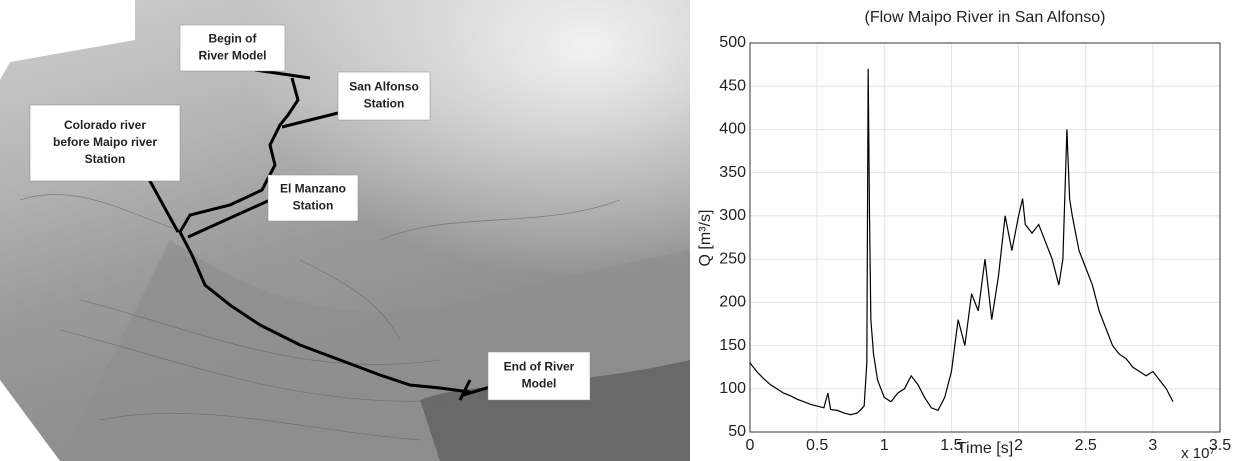  Describe the element at coordinates (737, 431) in the screenshot. I see `y-tick-label: 50` at that location.